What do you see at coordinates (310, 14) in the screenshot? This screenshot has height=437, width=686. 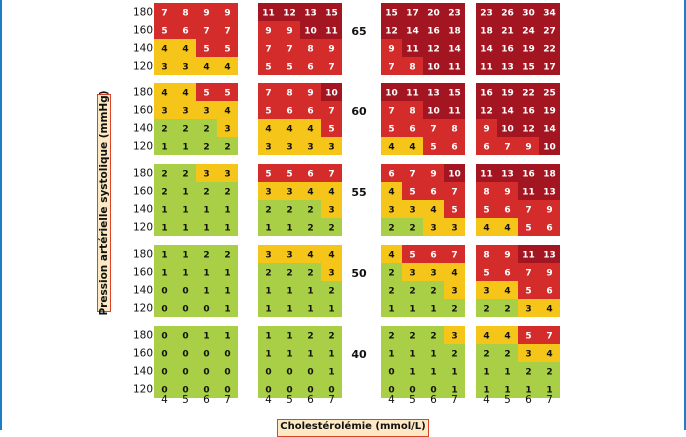 I see `risk-value-label: 13` at bounding box center [310, 14].